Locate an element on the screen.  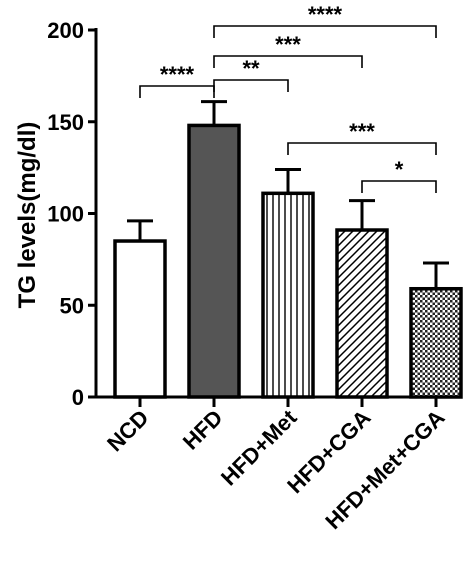
bar-hfd is located at coordinates (214, 261).